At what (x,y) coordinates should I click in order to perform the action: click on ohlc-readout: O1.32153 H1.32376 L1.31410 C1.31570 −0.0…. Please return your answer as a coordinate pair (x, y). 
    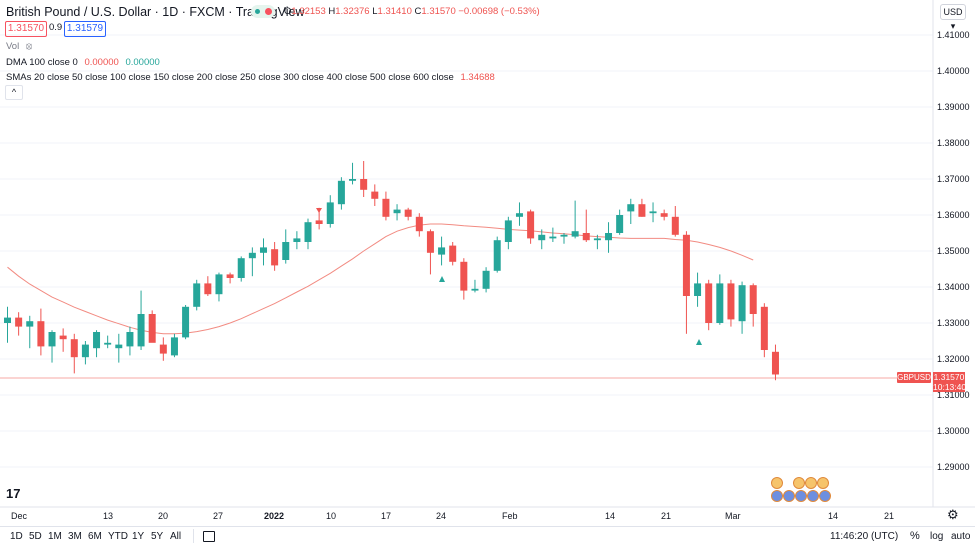
    Looking at the image, I should click on (412, 11).